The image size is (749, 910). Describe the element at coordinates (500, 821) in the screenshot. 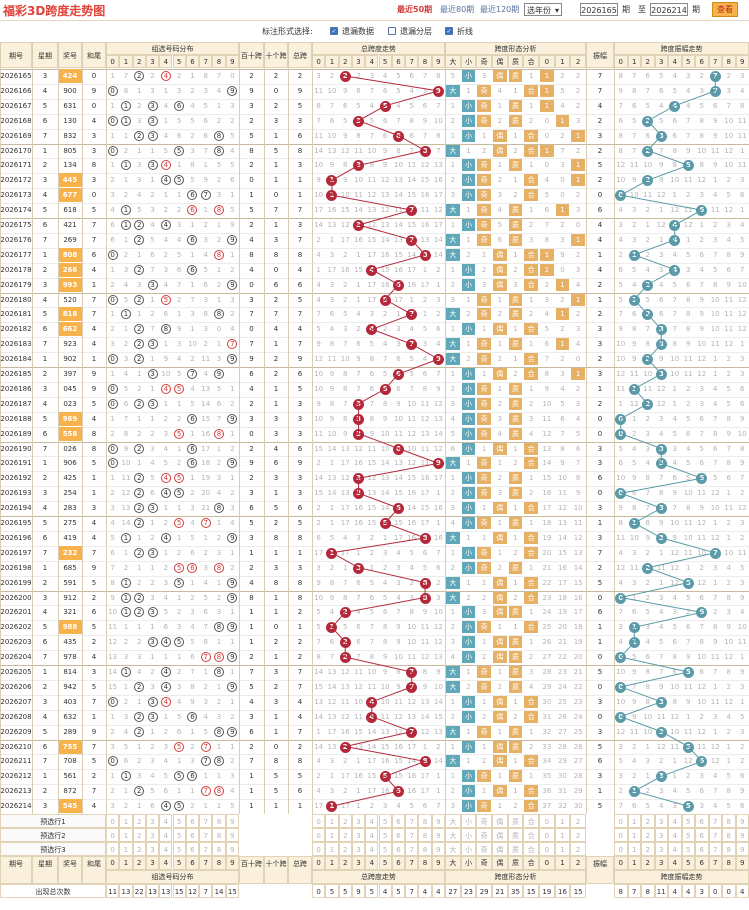

I see `predict-form-cell: 偶` at that location.